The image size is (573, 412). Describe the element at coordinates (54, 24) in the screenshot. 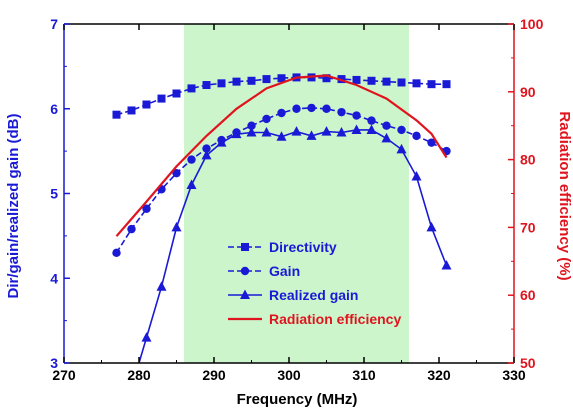

I see `y-left-tick-label: 7` at that location.